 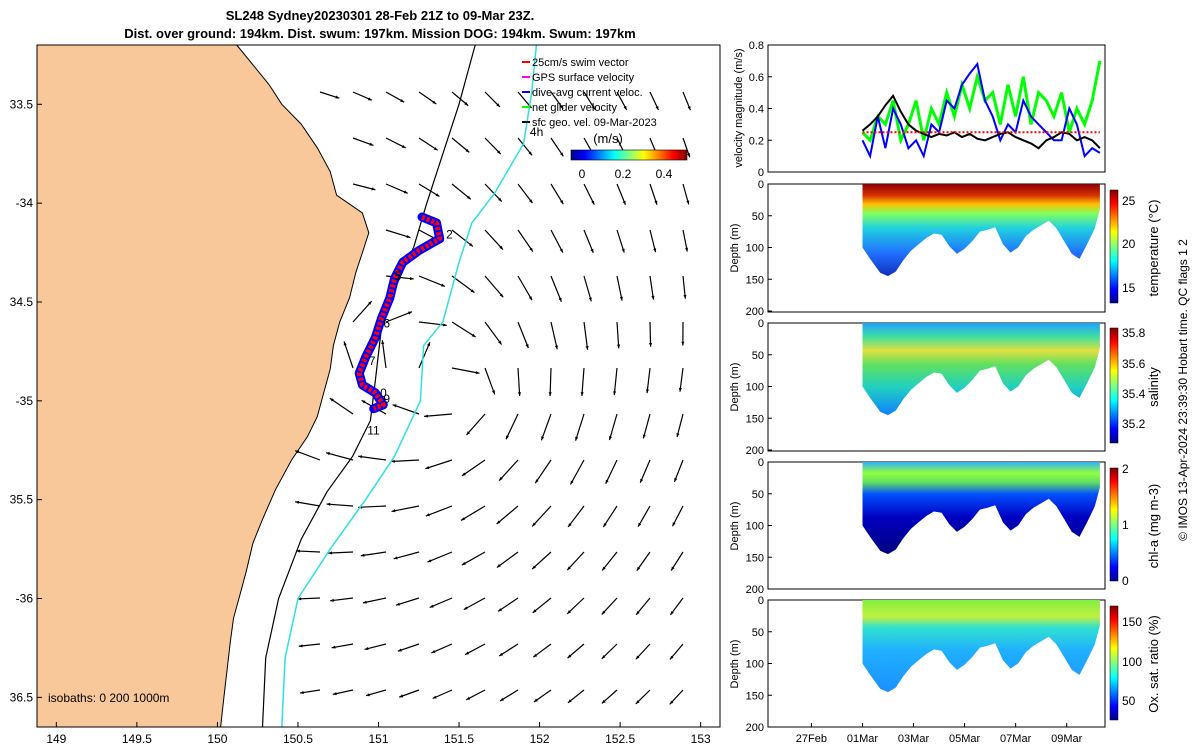 I want to click on sal-depth-tick: 150, so click(x=755, y=419).